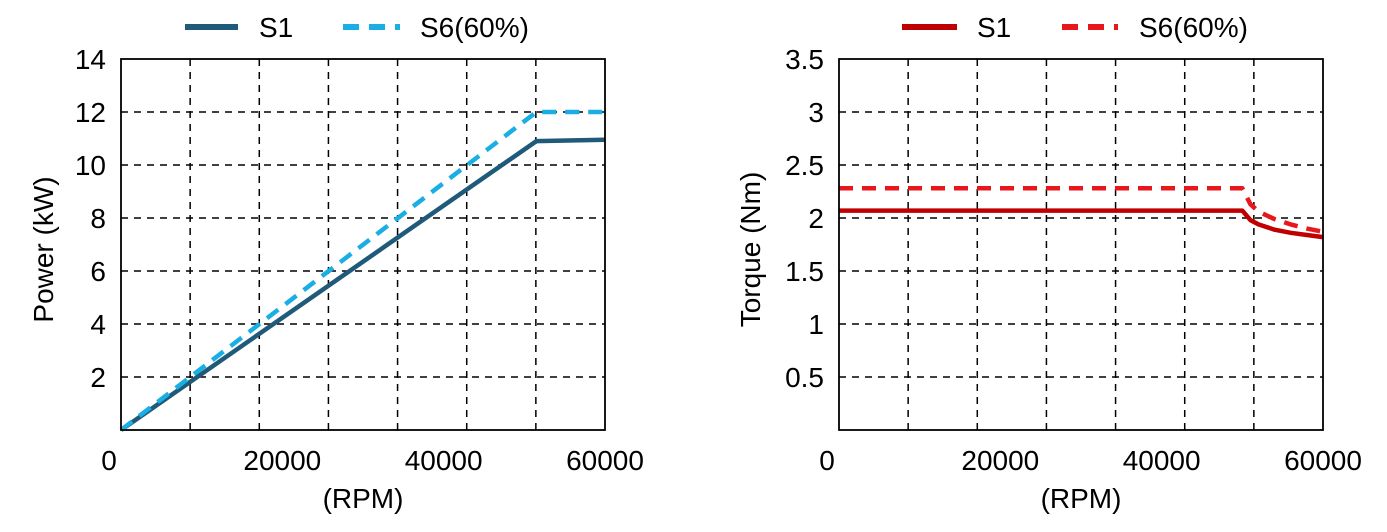 Image resolution: width=1387 pixels, height=532 pixels. What do you see at coordinates (98, 377) in the screenshot?
I see `power-y-tick-label: 2` at bounding box center [98, 377].